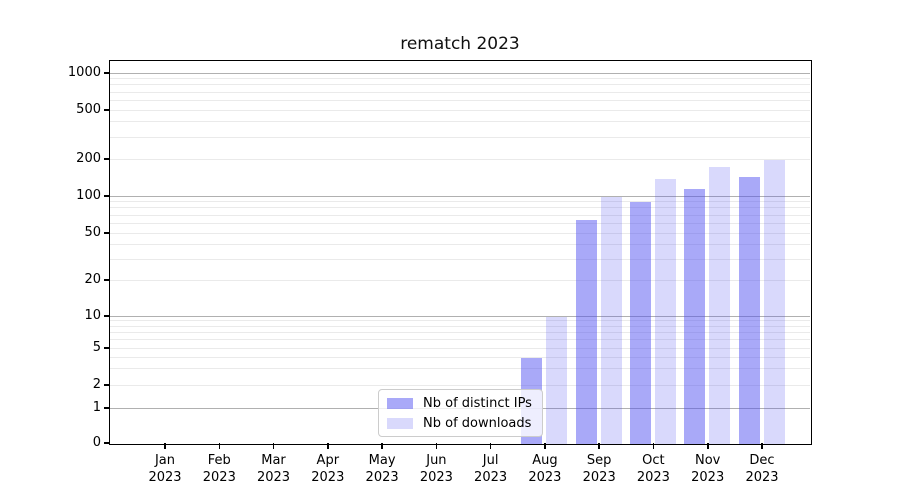 The width and height of the screenshot is (900, 500). I want to click on y-tick-label: 2, so click(96, 384).